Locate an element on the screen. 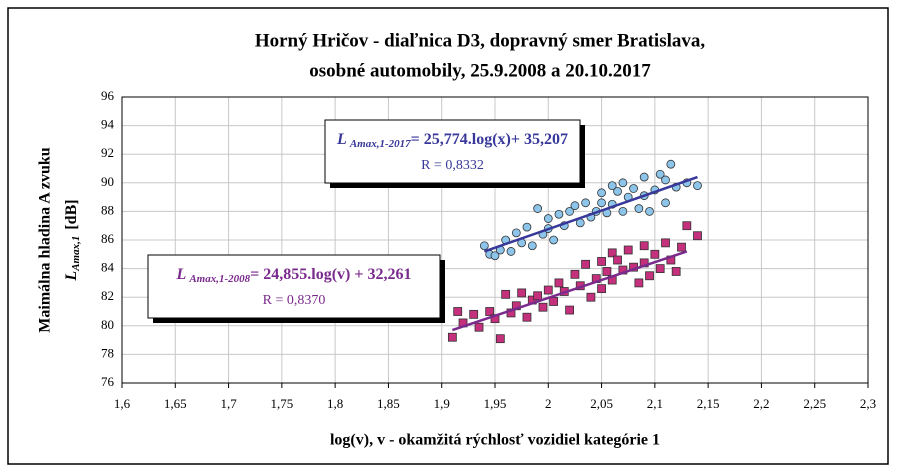 This screenshot has width=897, height=473. eq-text: = 24,855.log(v) + 32,261 is located at coordinates (330, 274).